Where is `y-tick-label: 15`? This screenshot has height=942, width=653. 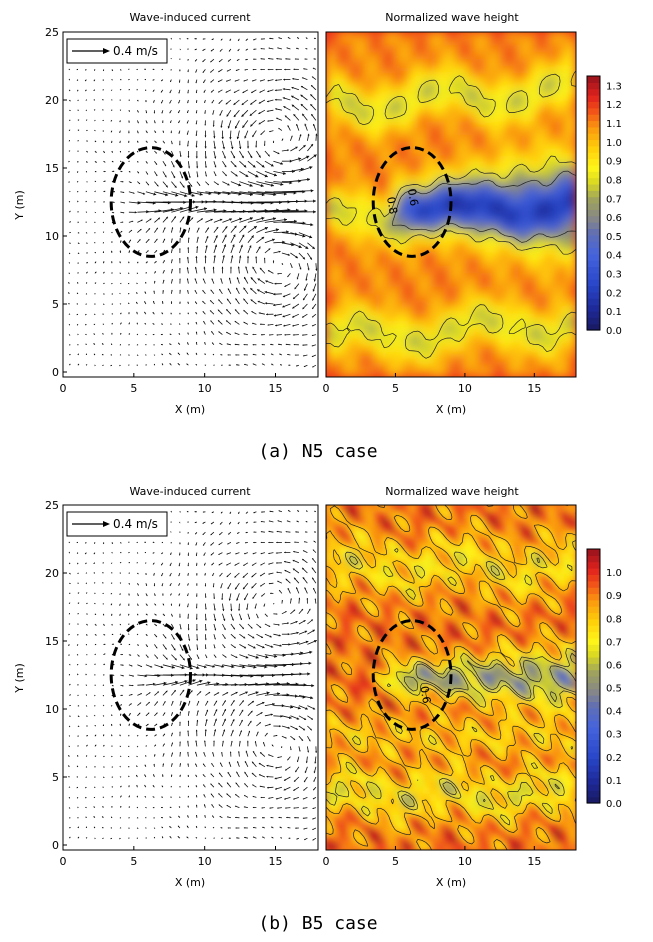
y-tick-label: 15 is located at coordinates (52, 168).